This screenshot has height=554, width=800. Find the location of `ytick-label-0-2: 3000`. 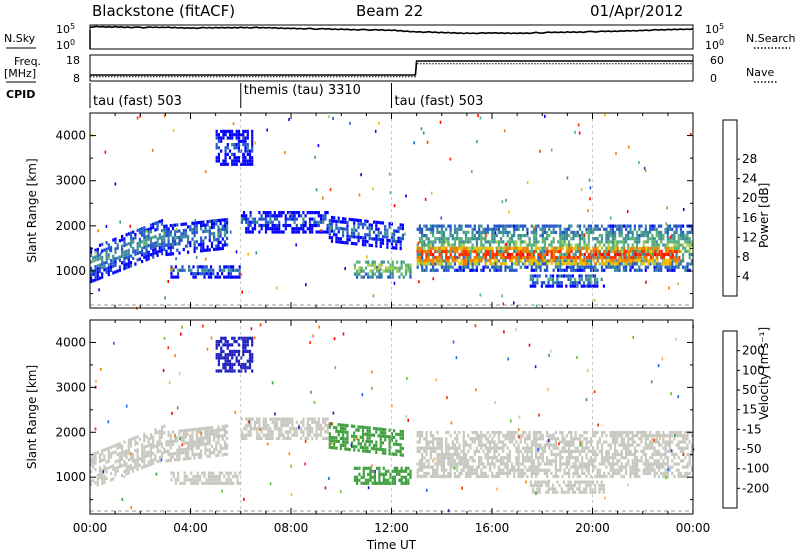

ytick-label-0-2: 3000 is located at coordinates (70, 181).